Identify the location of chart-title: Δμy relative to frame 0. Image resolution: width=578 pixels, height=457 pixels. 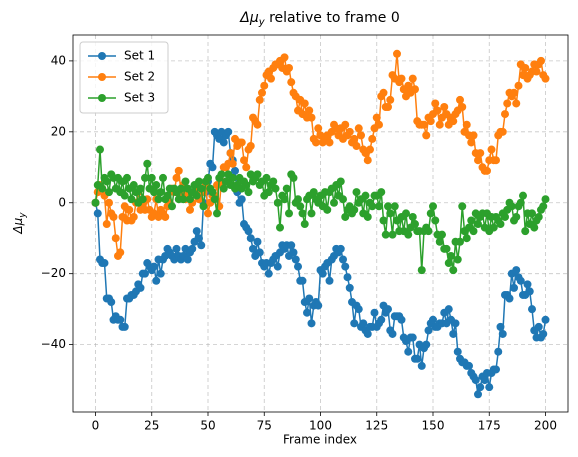
(319, 19).